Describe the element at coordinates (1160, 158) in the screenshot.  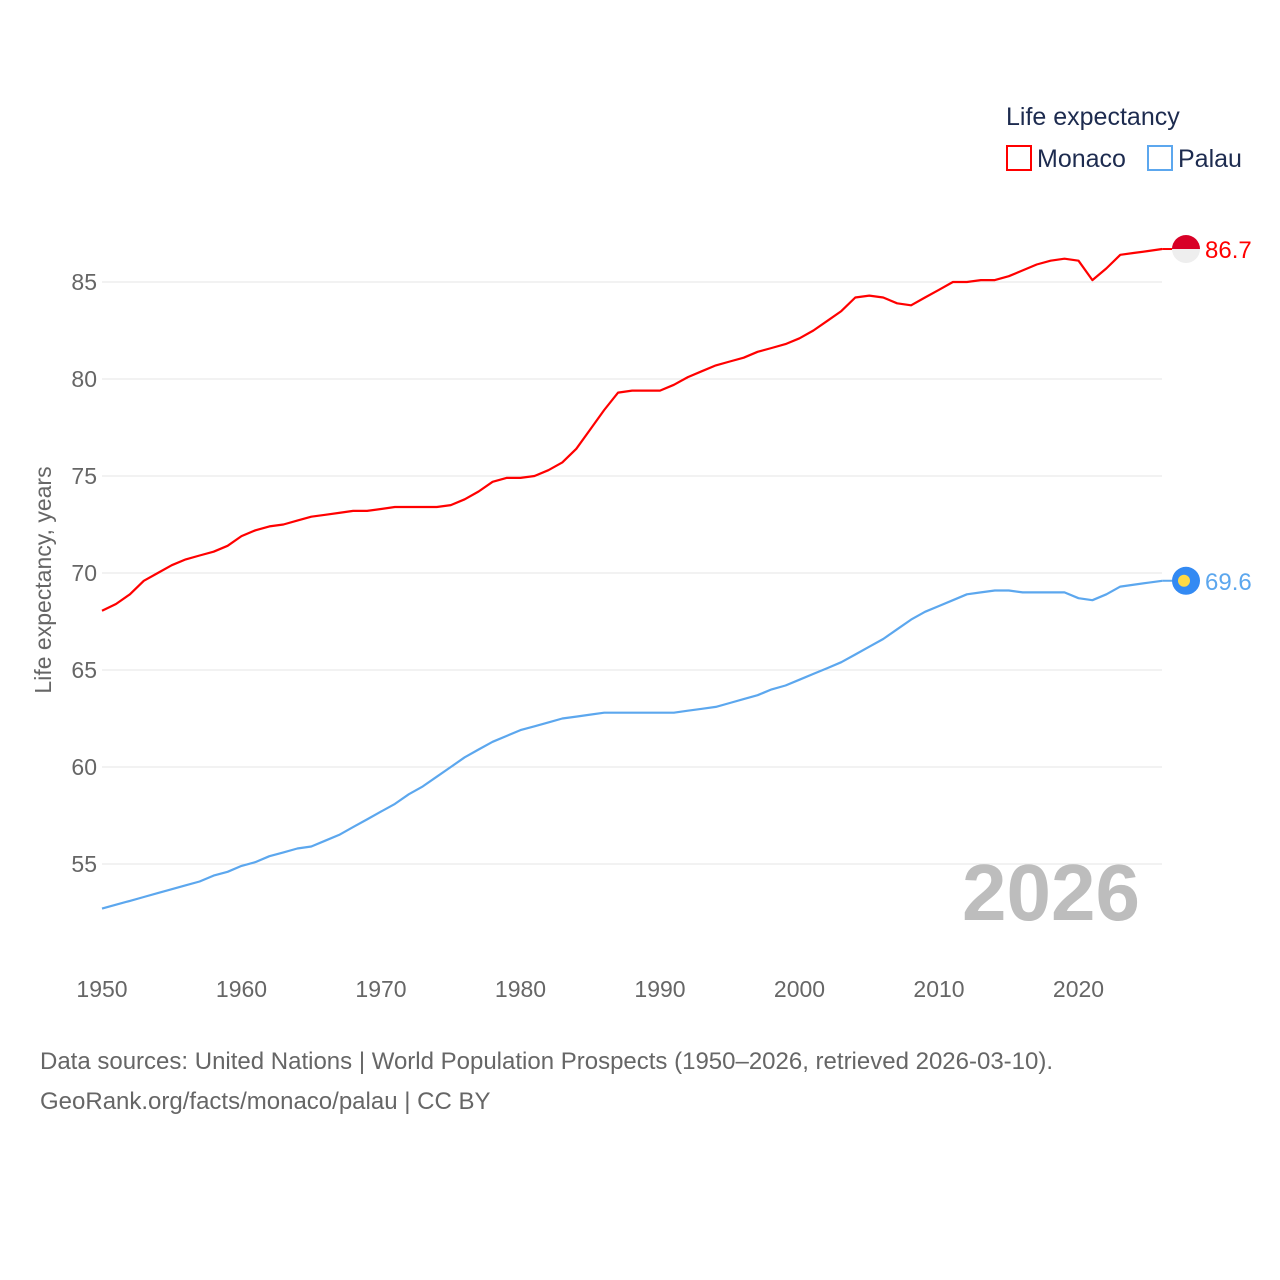
I see `legend-swatch-palau` at that location.